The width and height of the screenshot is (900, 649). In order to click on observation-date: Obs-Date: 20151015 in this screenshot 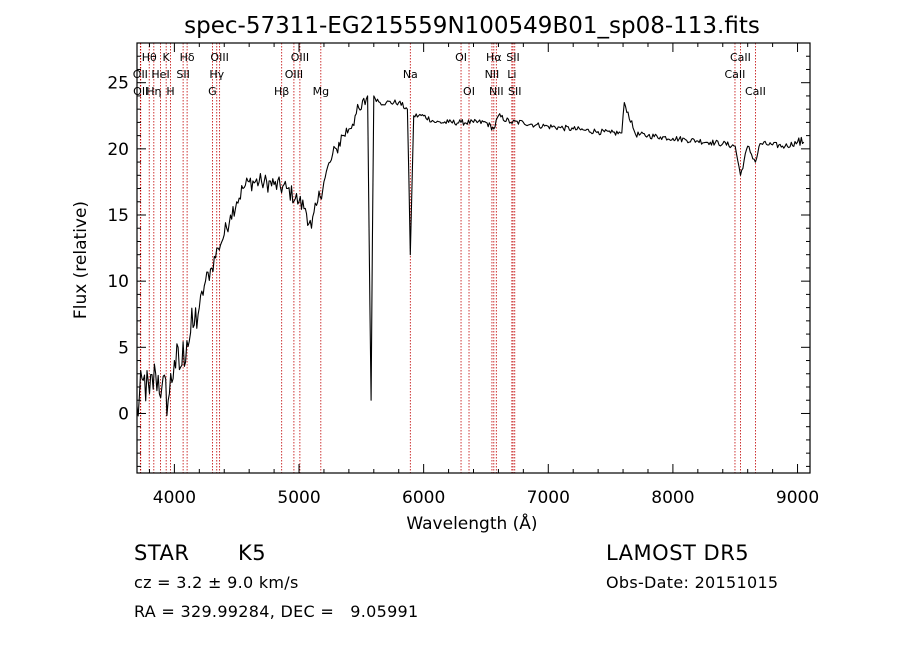, I will do `click(692, 582)`.